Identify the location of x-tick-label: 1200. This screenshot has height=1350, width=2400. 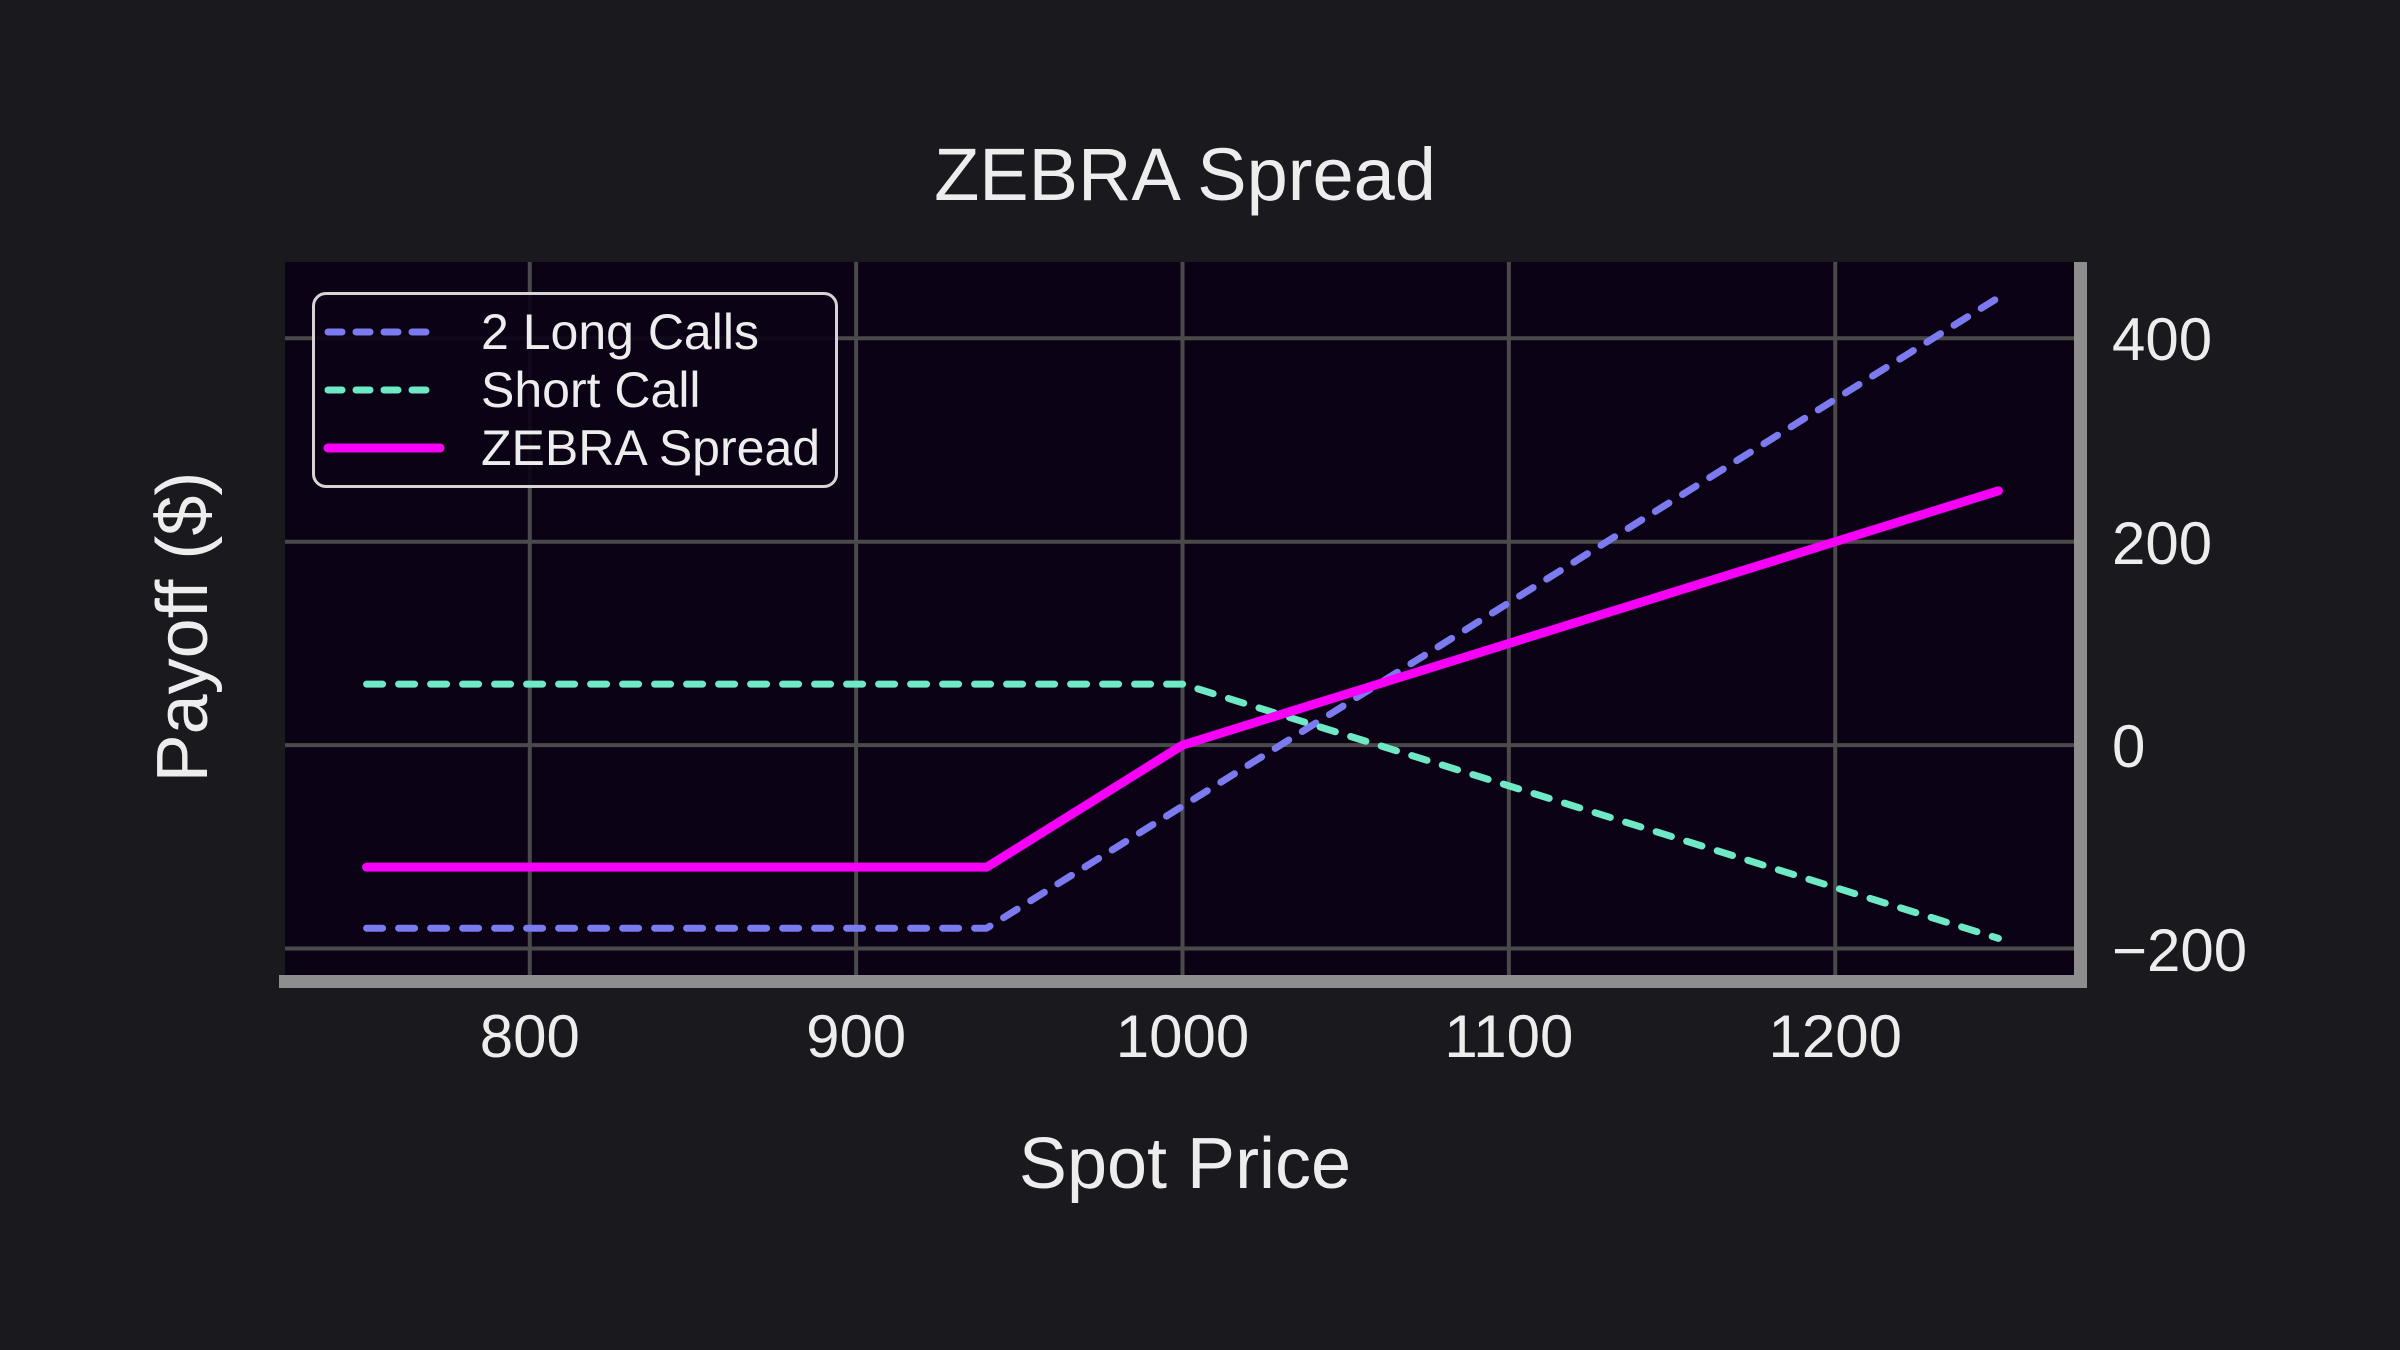
(1835, 1036).